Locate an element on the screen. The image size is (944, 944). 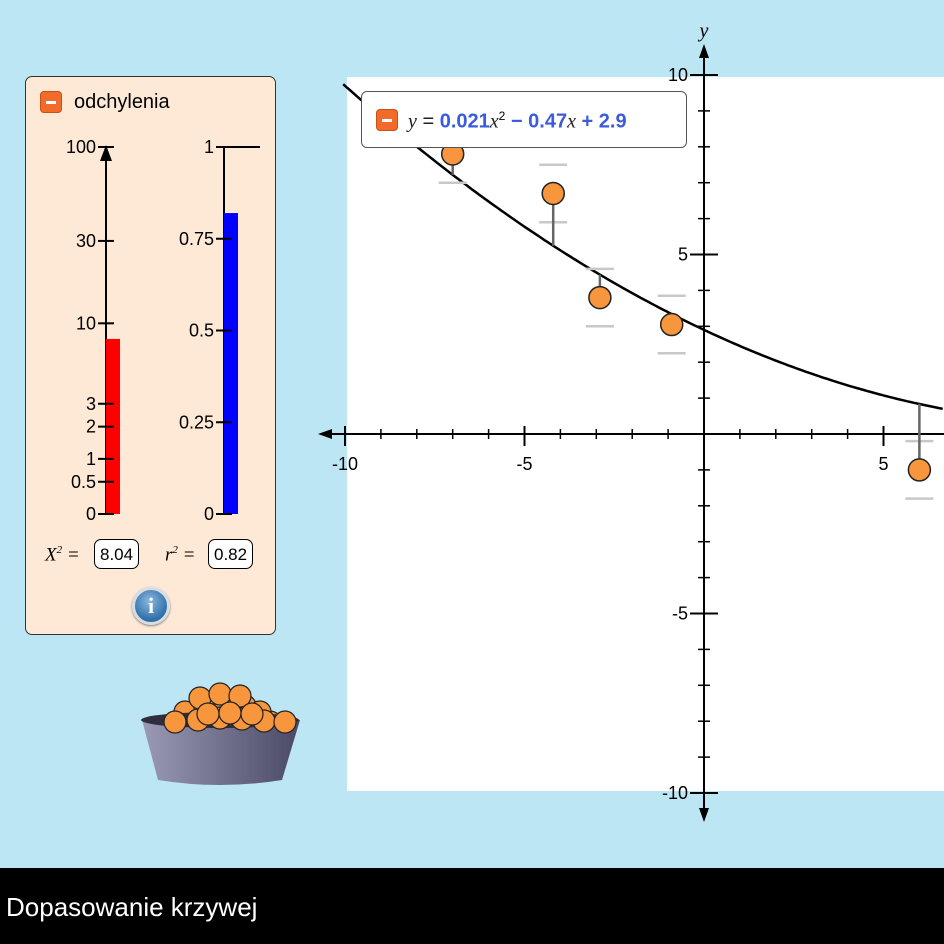
equation-text: y = 0.021x2 − 0.47x + 2.9 is located at coordinates (517, 121).